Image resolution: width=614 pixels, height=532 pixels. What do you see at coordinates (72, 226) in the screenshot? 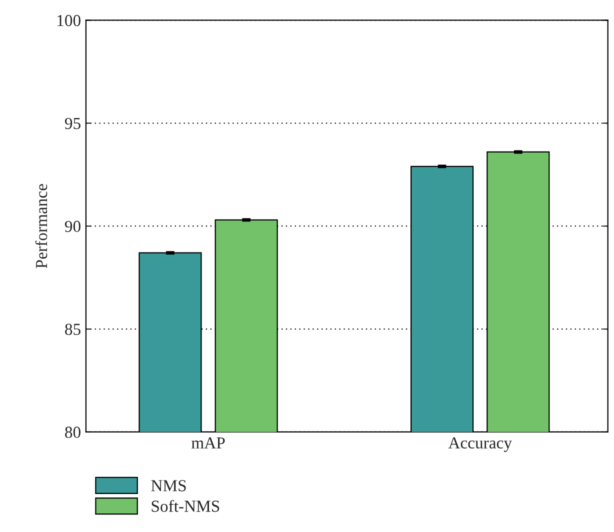
I see `y-tick-label: 90` at bounding box center [72, 226].